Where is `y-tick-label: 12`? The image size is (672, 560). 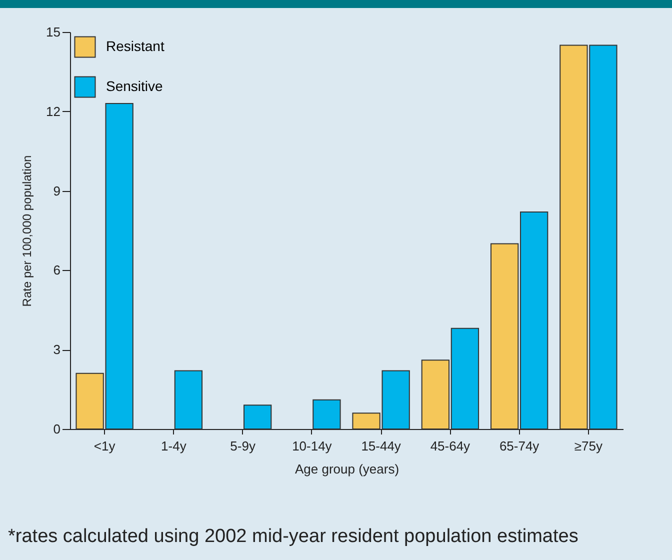 y-tick-label: 12 is located at coordinates (53, 111).